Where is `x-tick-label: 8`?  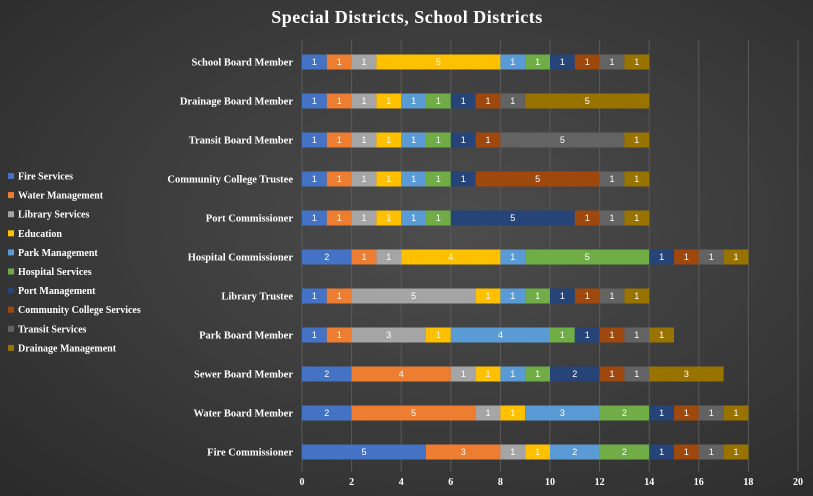 x-tick-label: 8 is located at coordinates (500, 482).